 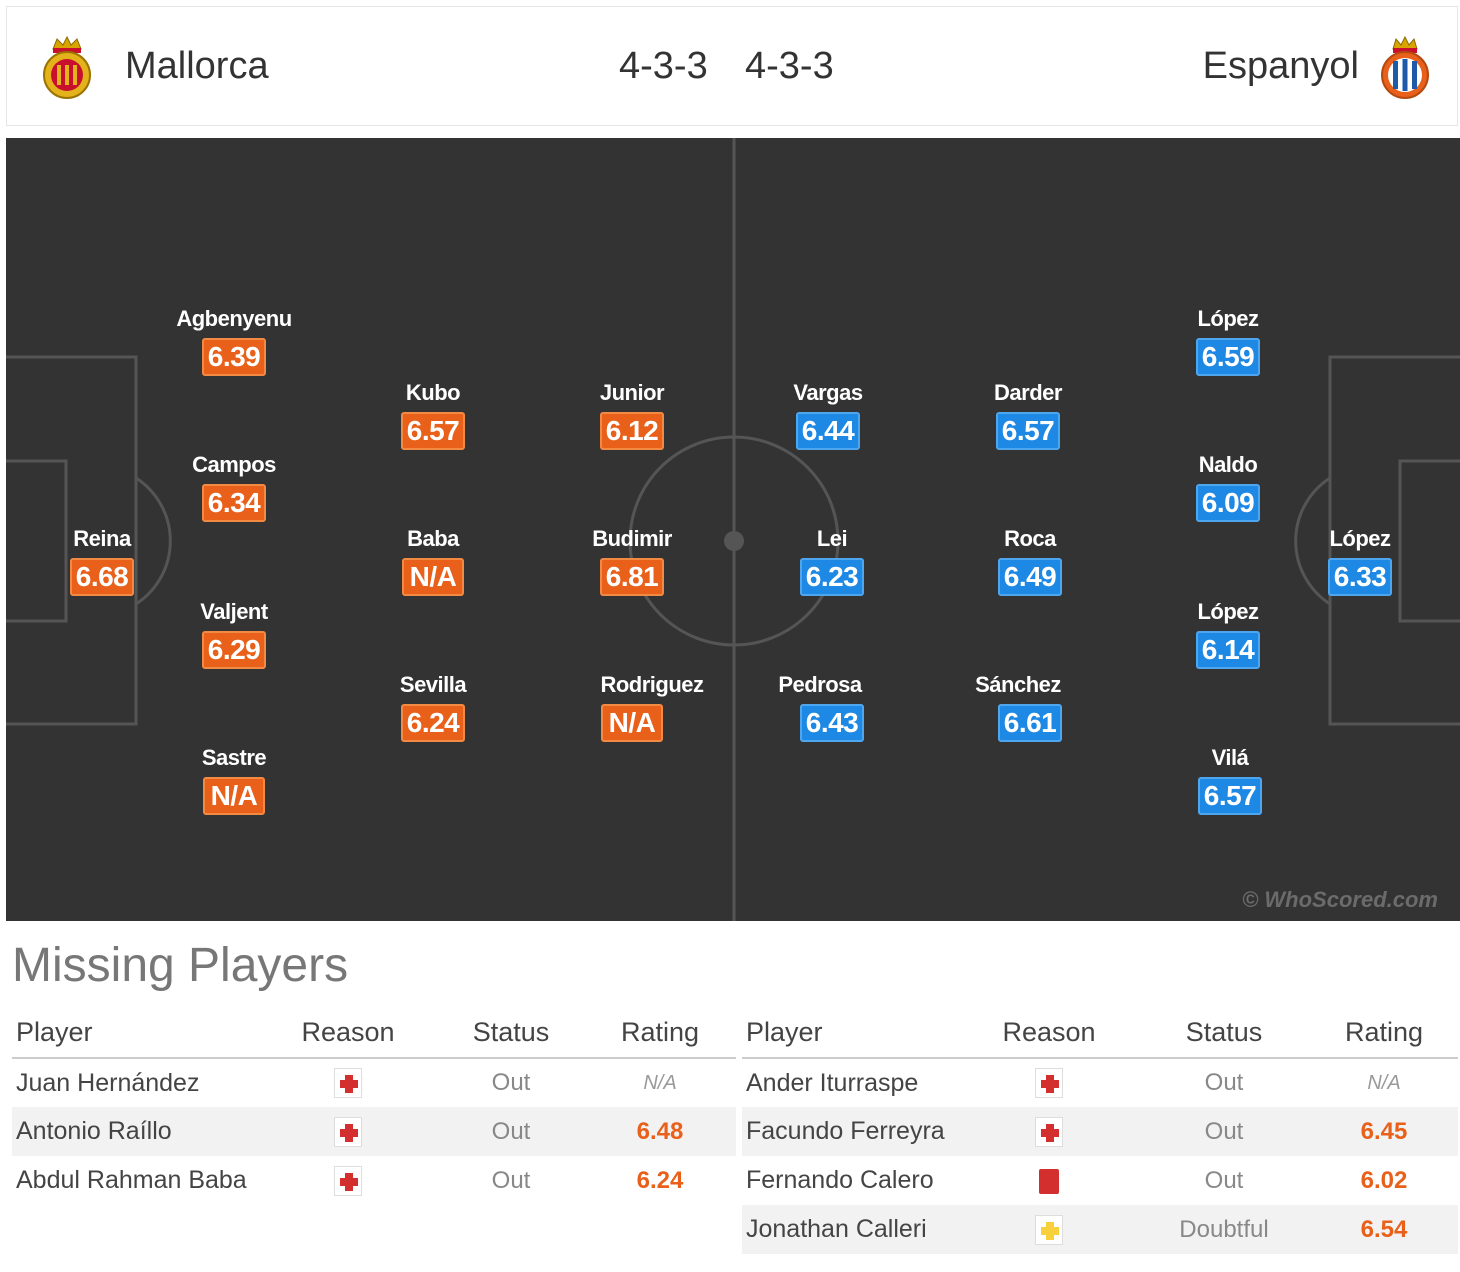 I want to click on player-rating-badge: 6.29, so click(x=234, y=650).